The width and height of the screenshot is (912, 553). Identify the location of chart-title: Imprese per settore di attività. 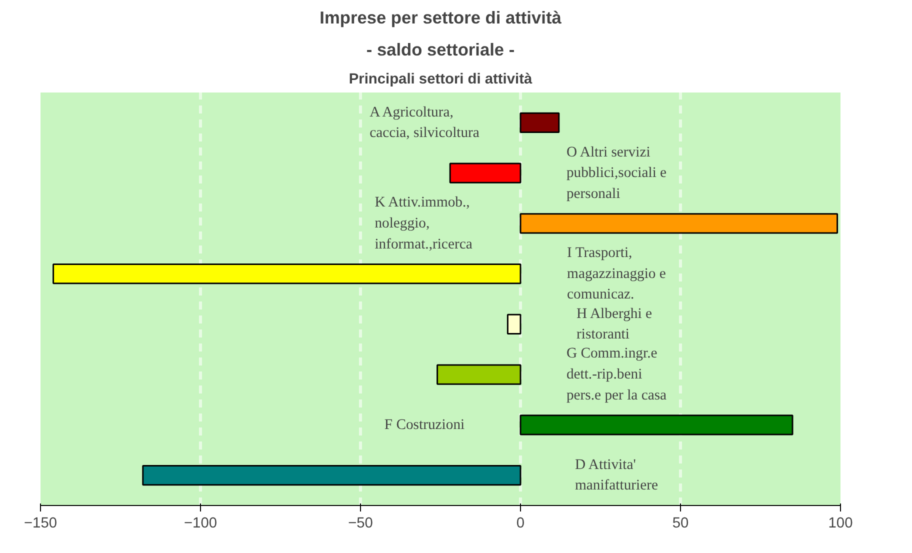
(441, 18).